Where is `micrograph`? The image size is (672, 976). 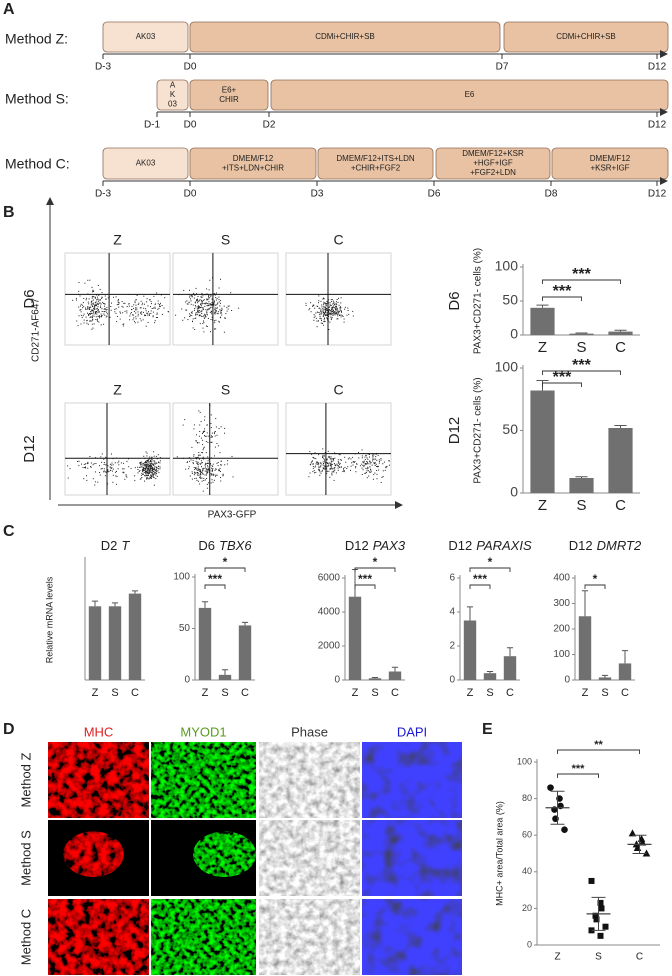 micrograph is located at coordinates (98, 937).